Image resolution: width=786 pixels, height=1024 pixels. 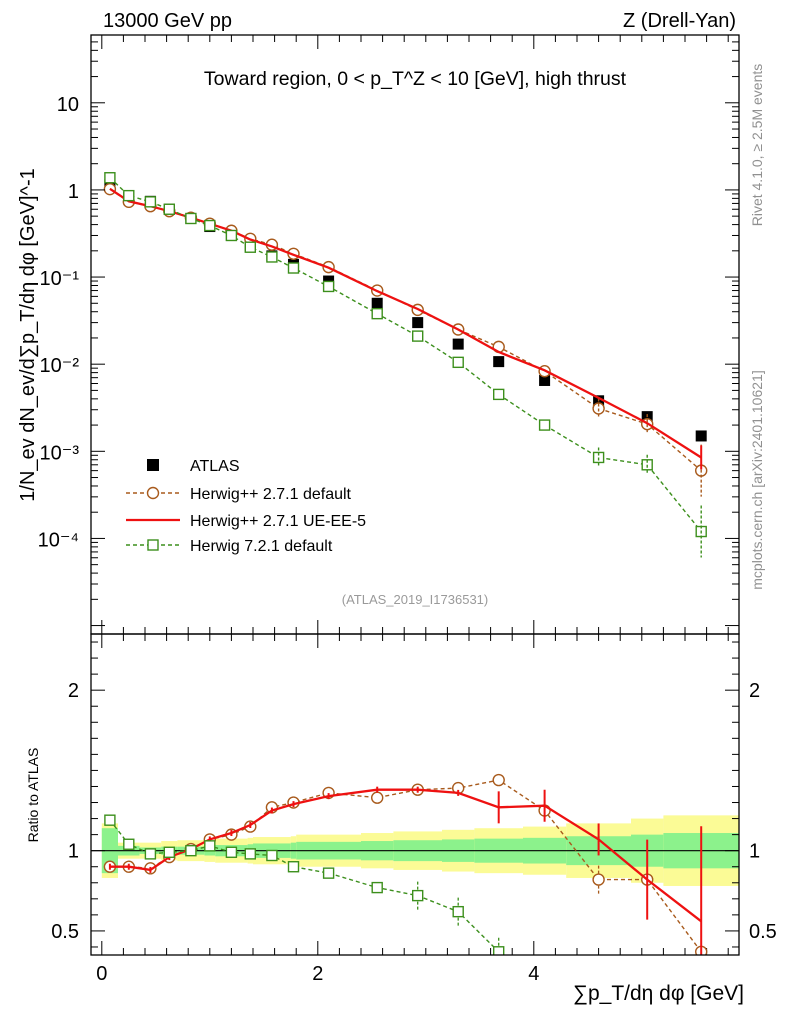 What do you see at coordinates (33, 795) in the screenshot?
I see `ratio-ylabel: Ratio to ATLAS` at bounding box center [33, 795].